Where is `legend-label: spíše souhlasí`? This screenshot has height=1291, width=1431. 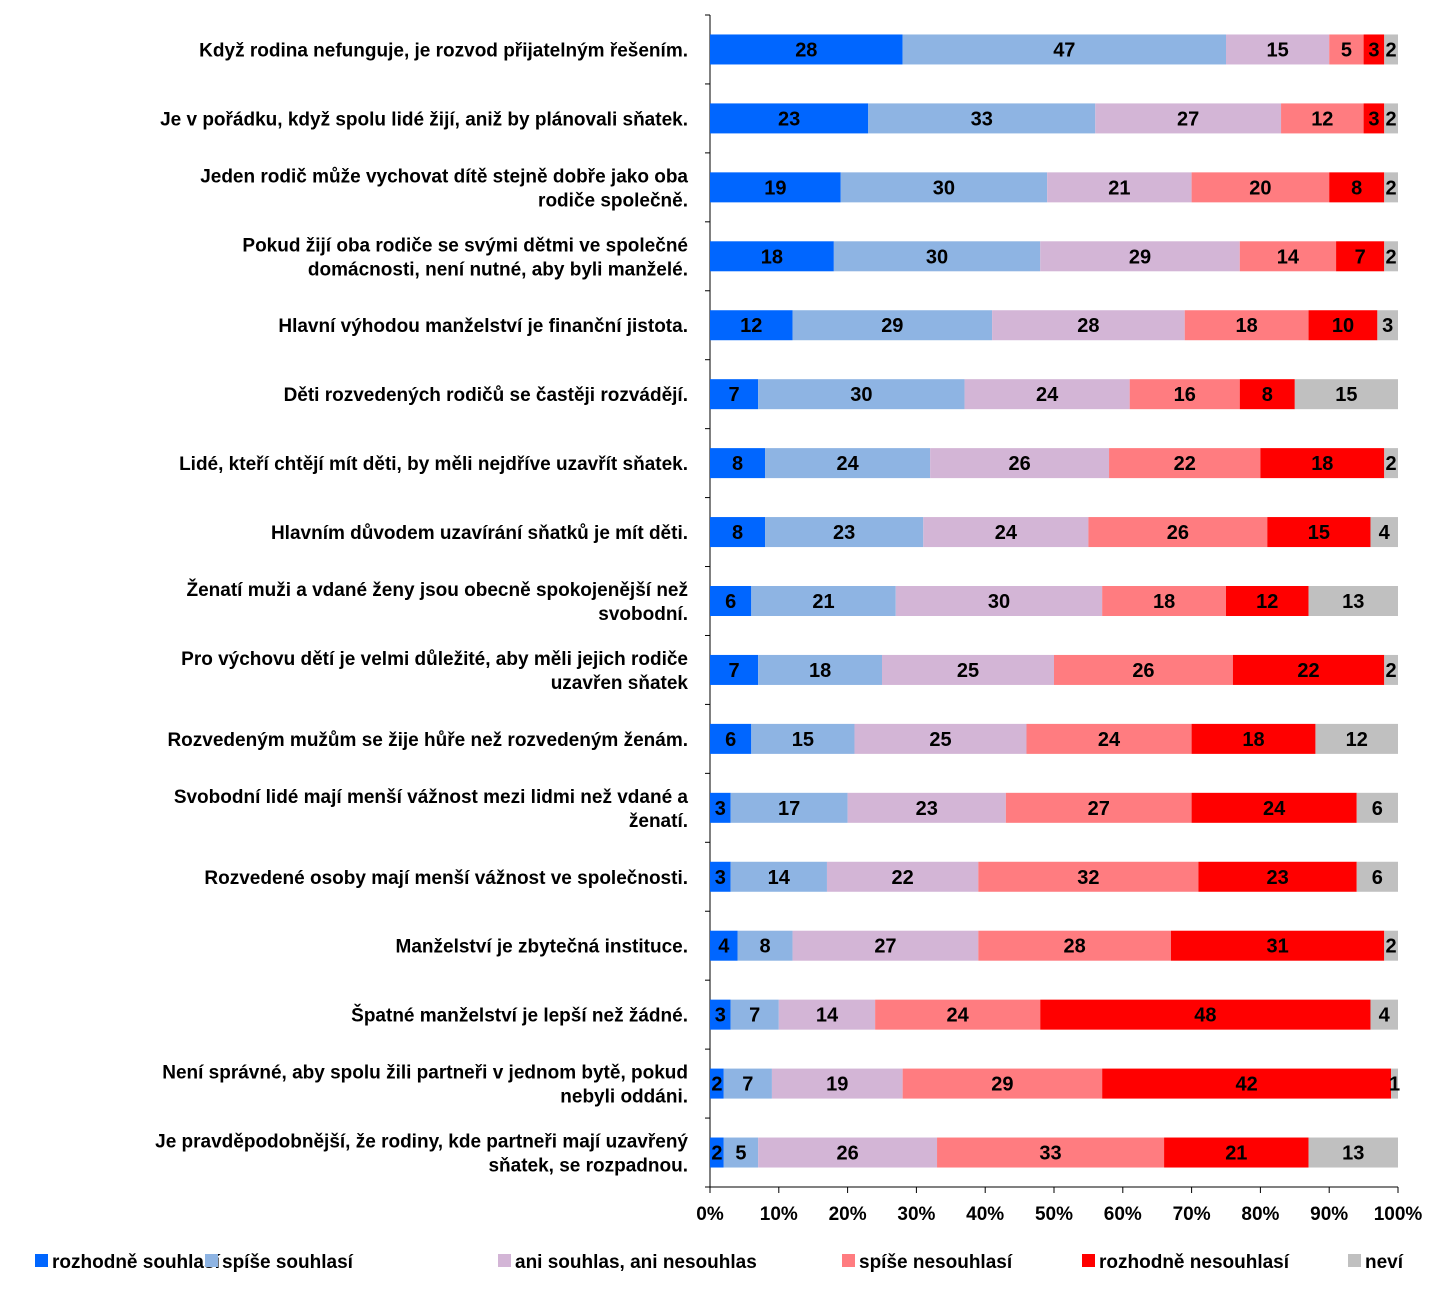 legend-label: spíše souhlasí is located at coordinates (288, 1262).